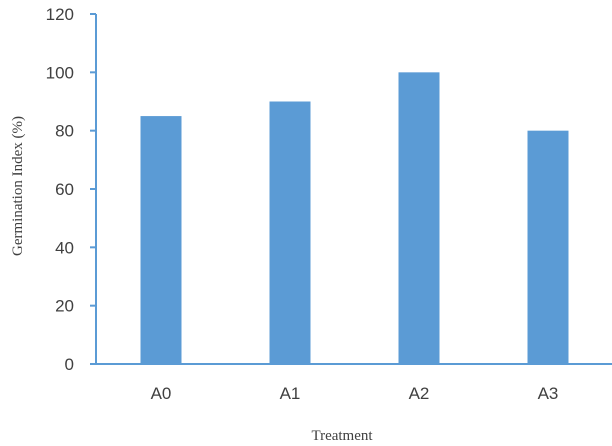  I want to click on y-tick-label: 40, so click(64, 247).